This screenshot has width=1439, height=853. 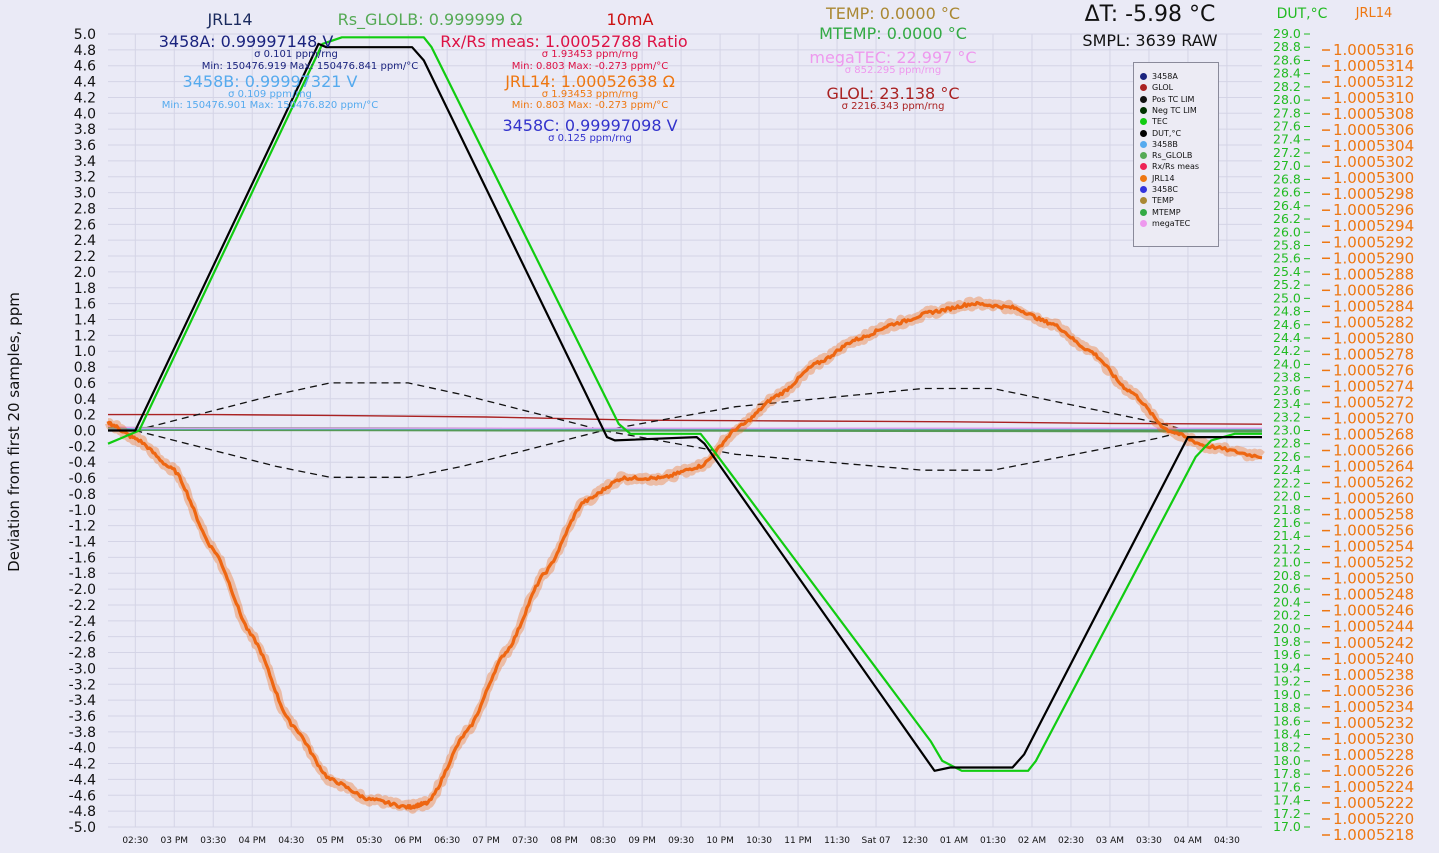 I want to click on series-glol, so click(x=685, y=419).